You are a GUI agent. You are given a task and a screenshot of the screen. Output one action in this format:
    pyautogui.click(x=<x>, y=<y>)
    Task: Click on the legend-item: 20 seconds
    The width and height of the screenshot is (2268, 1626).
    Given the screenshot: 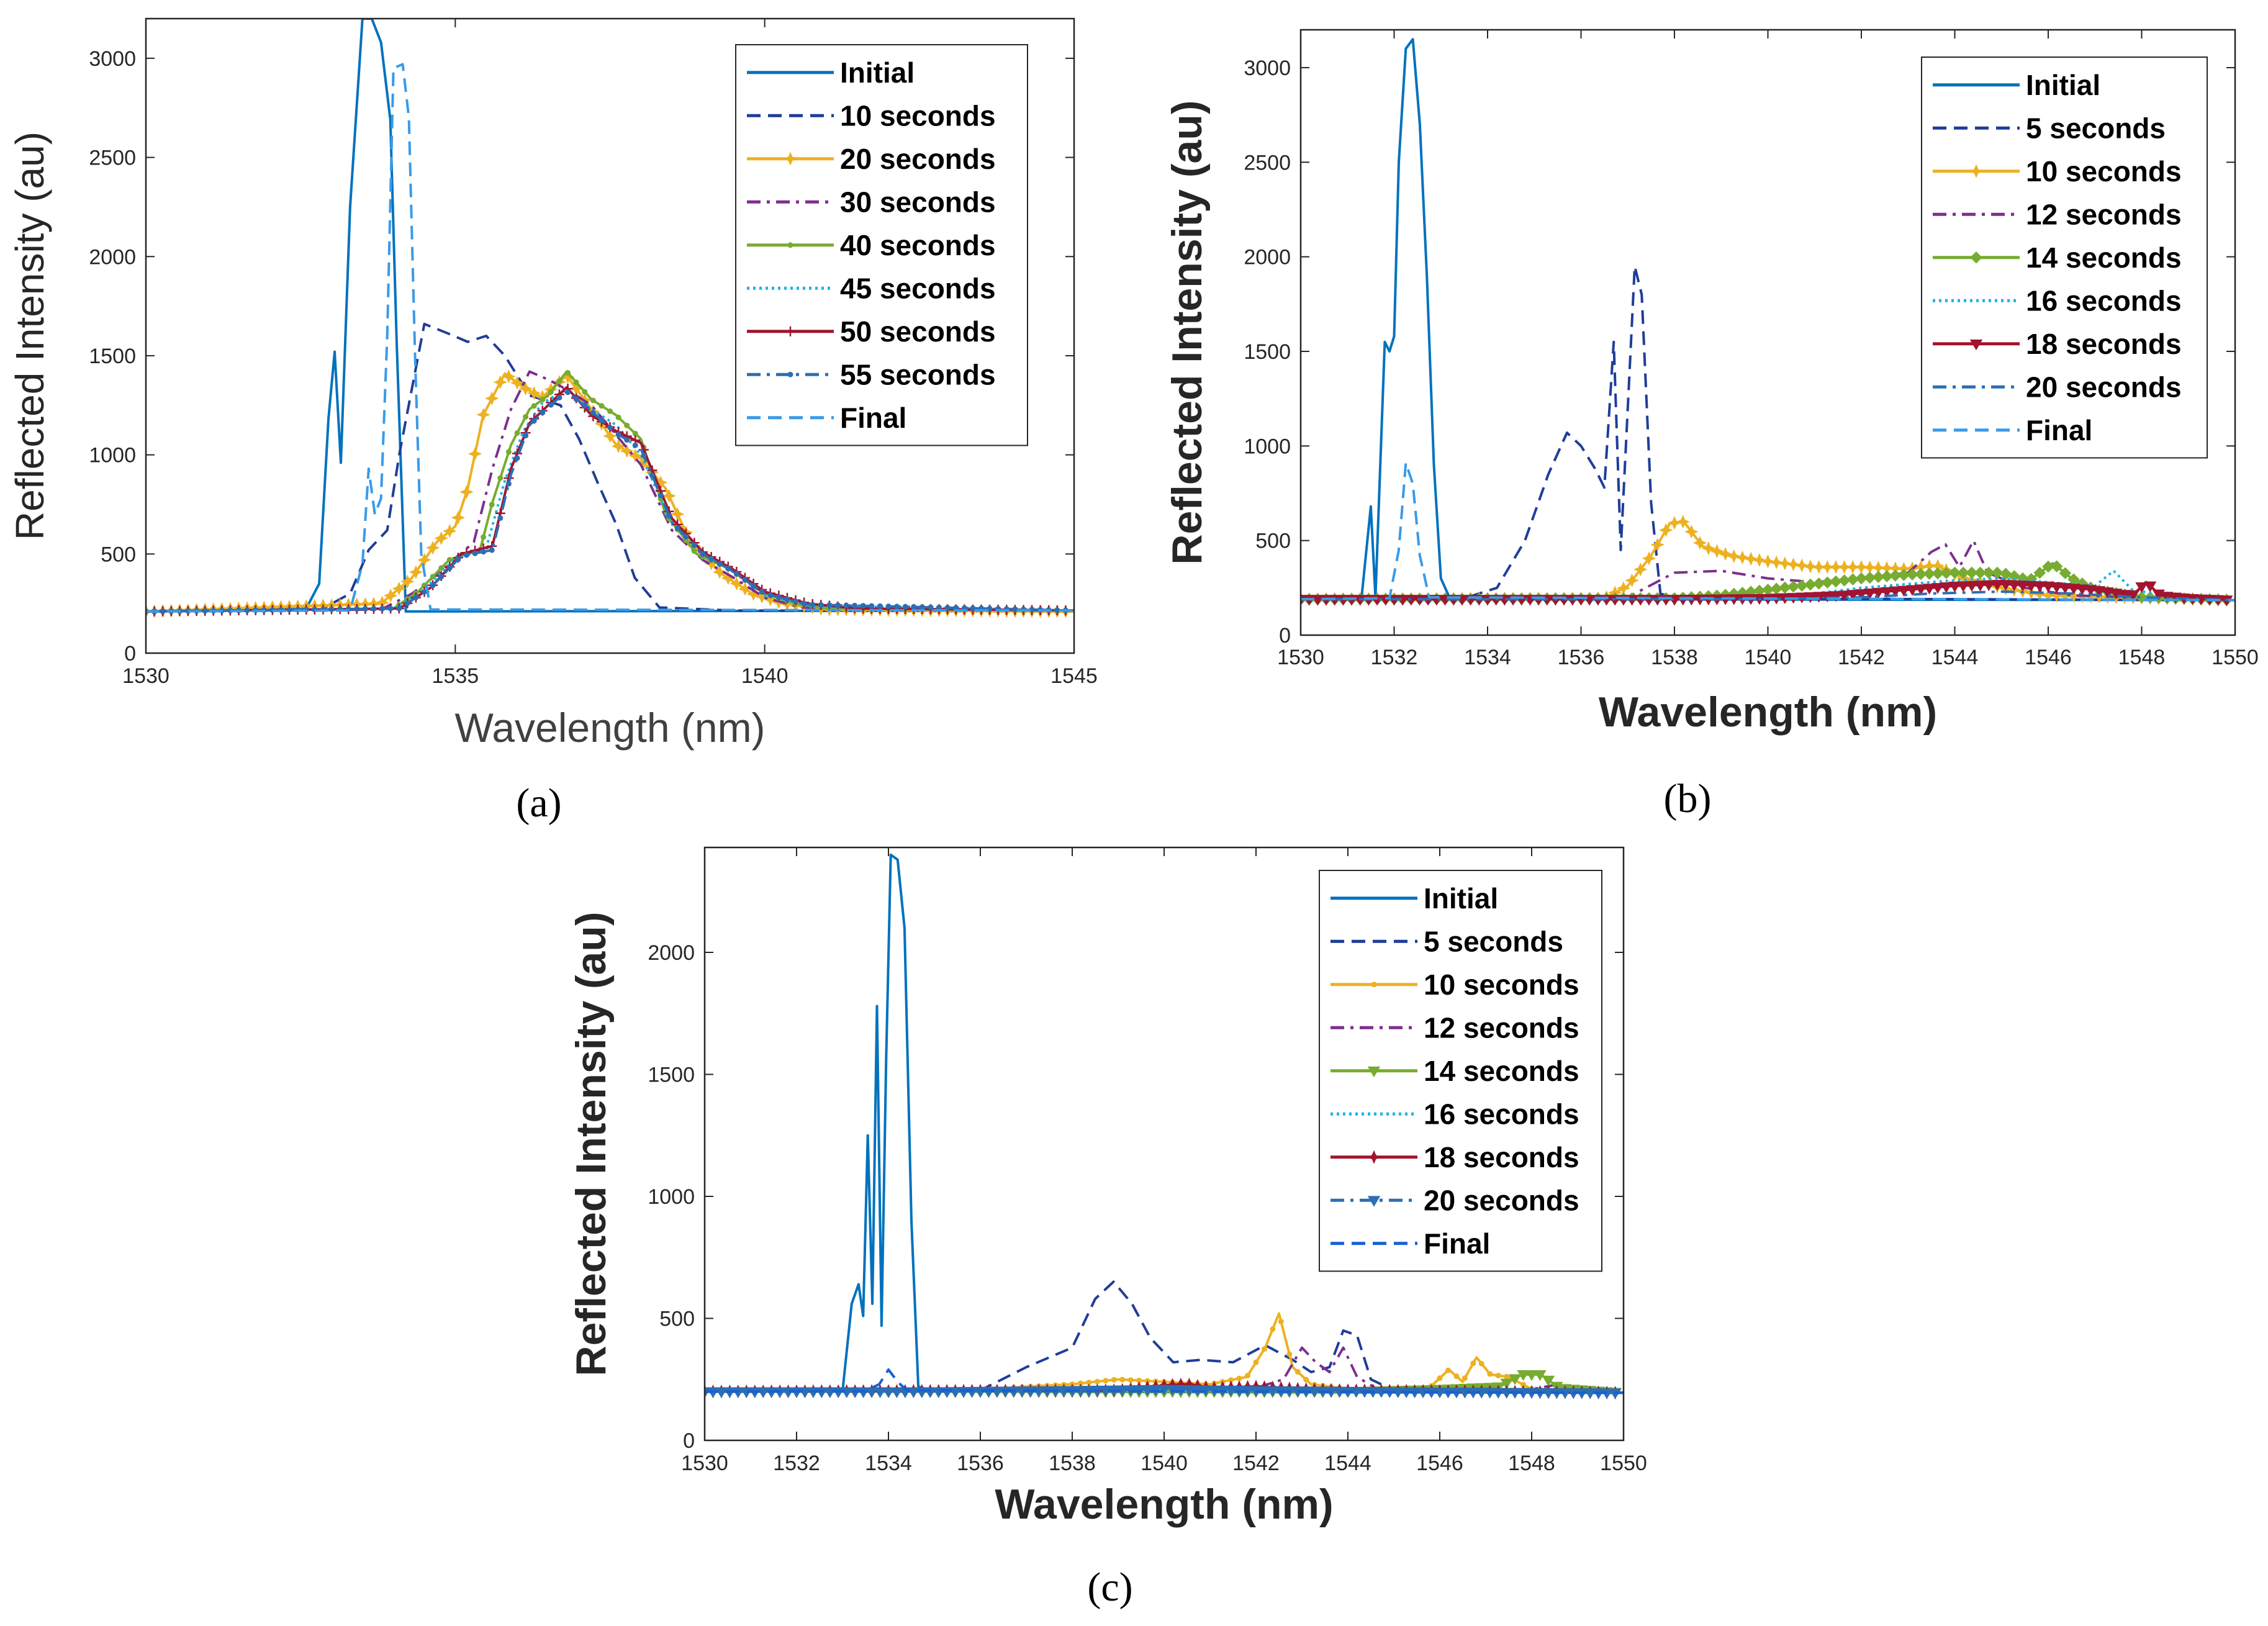 What is the action you would take?
    pyautogui.click(x=1455, y=1200)
    